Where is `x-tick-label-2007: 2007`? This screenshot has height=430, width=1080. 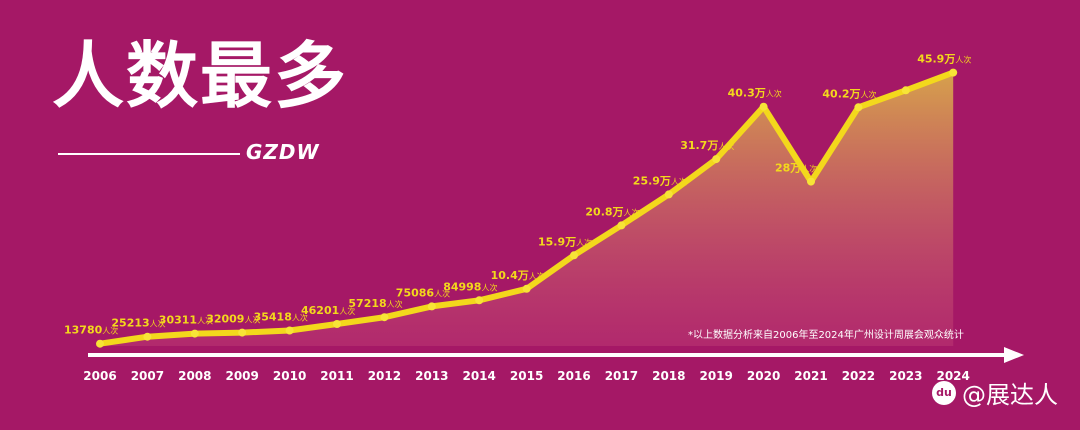
x-tick-label-2007: 2007 is located at coordinates (147, 376).